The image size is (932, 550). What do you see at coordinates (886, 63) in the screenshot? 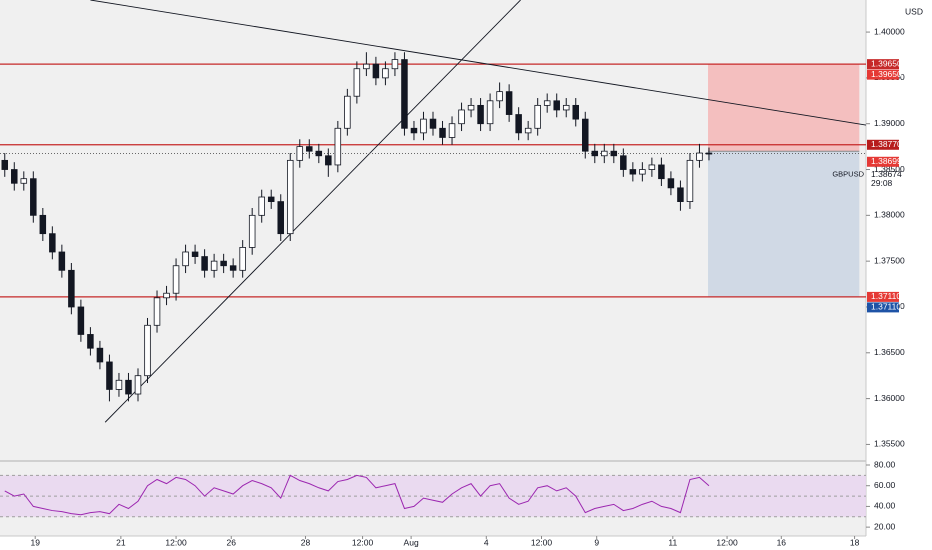
I see `price-label: 1.39650` at bounding box center [886, 63].